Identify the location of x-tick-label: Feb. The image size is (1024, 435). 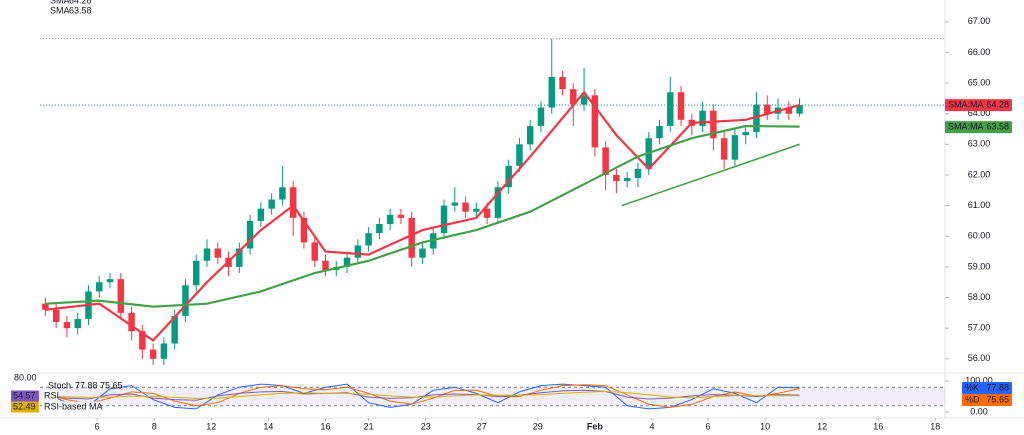
(595, 426).